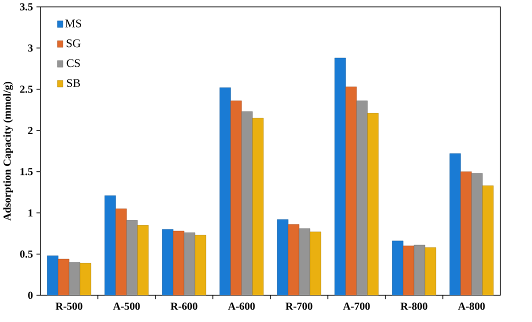  I want to click on y-tick-label: 2.5, so click(26, 90).